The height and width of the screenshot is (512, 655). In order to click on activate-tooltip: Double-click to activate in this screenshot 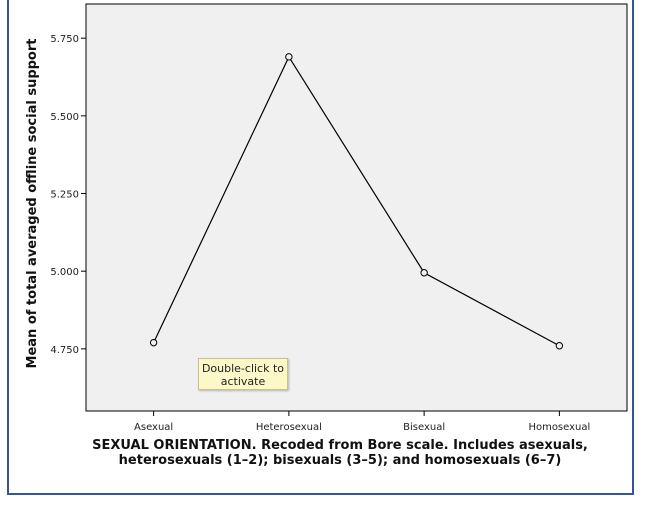, I will do `click(243, 374)`.